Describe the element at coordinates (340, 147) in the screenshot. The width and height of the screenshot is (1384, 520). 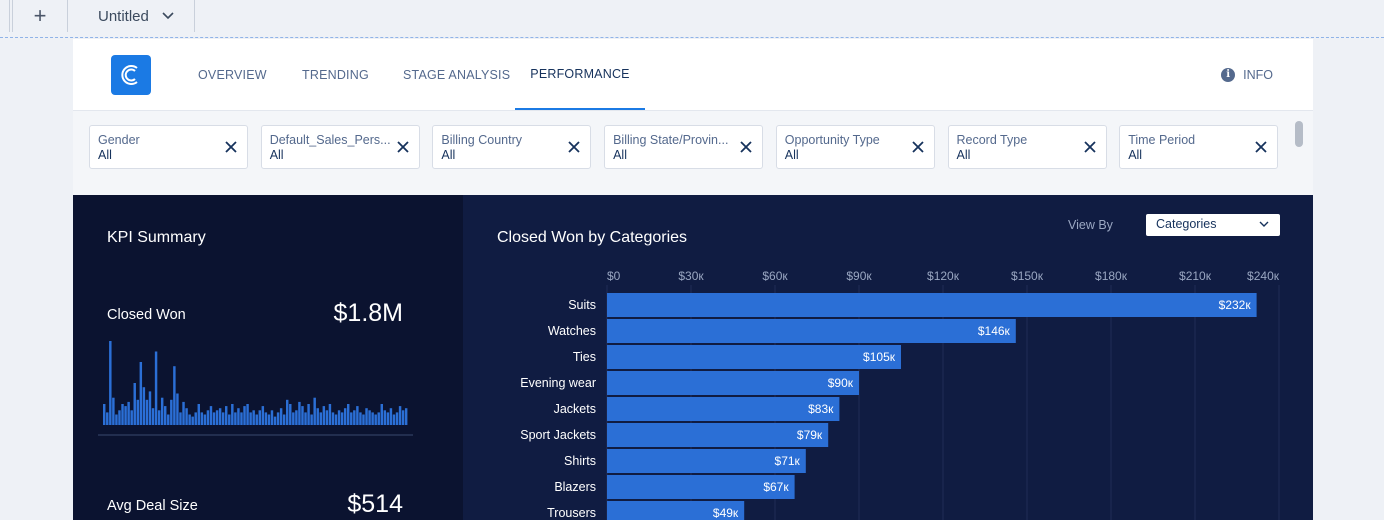
I see `filter-1: Default_Sales_Pers... All` at that location.